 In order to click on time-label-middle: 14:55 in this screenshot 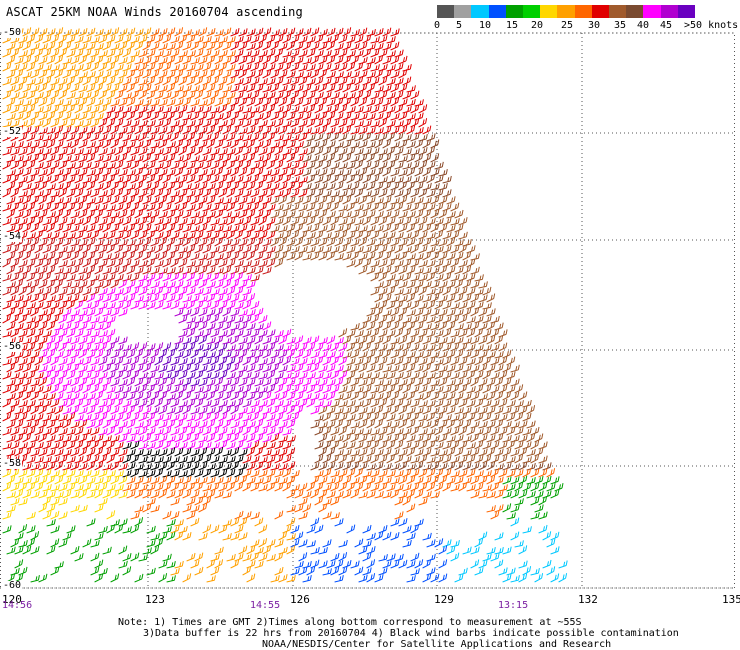, I will do `click(265, 605)`.